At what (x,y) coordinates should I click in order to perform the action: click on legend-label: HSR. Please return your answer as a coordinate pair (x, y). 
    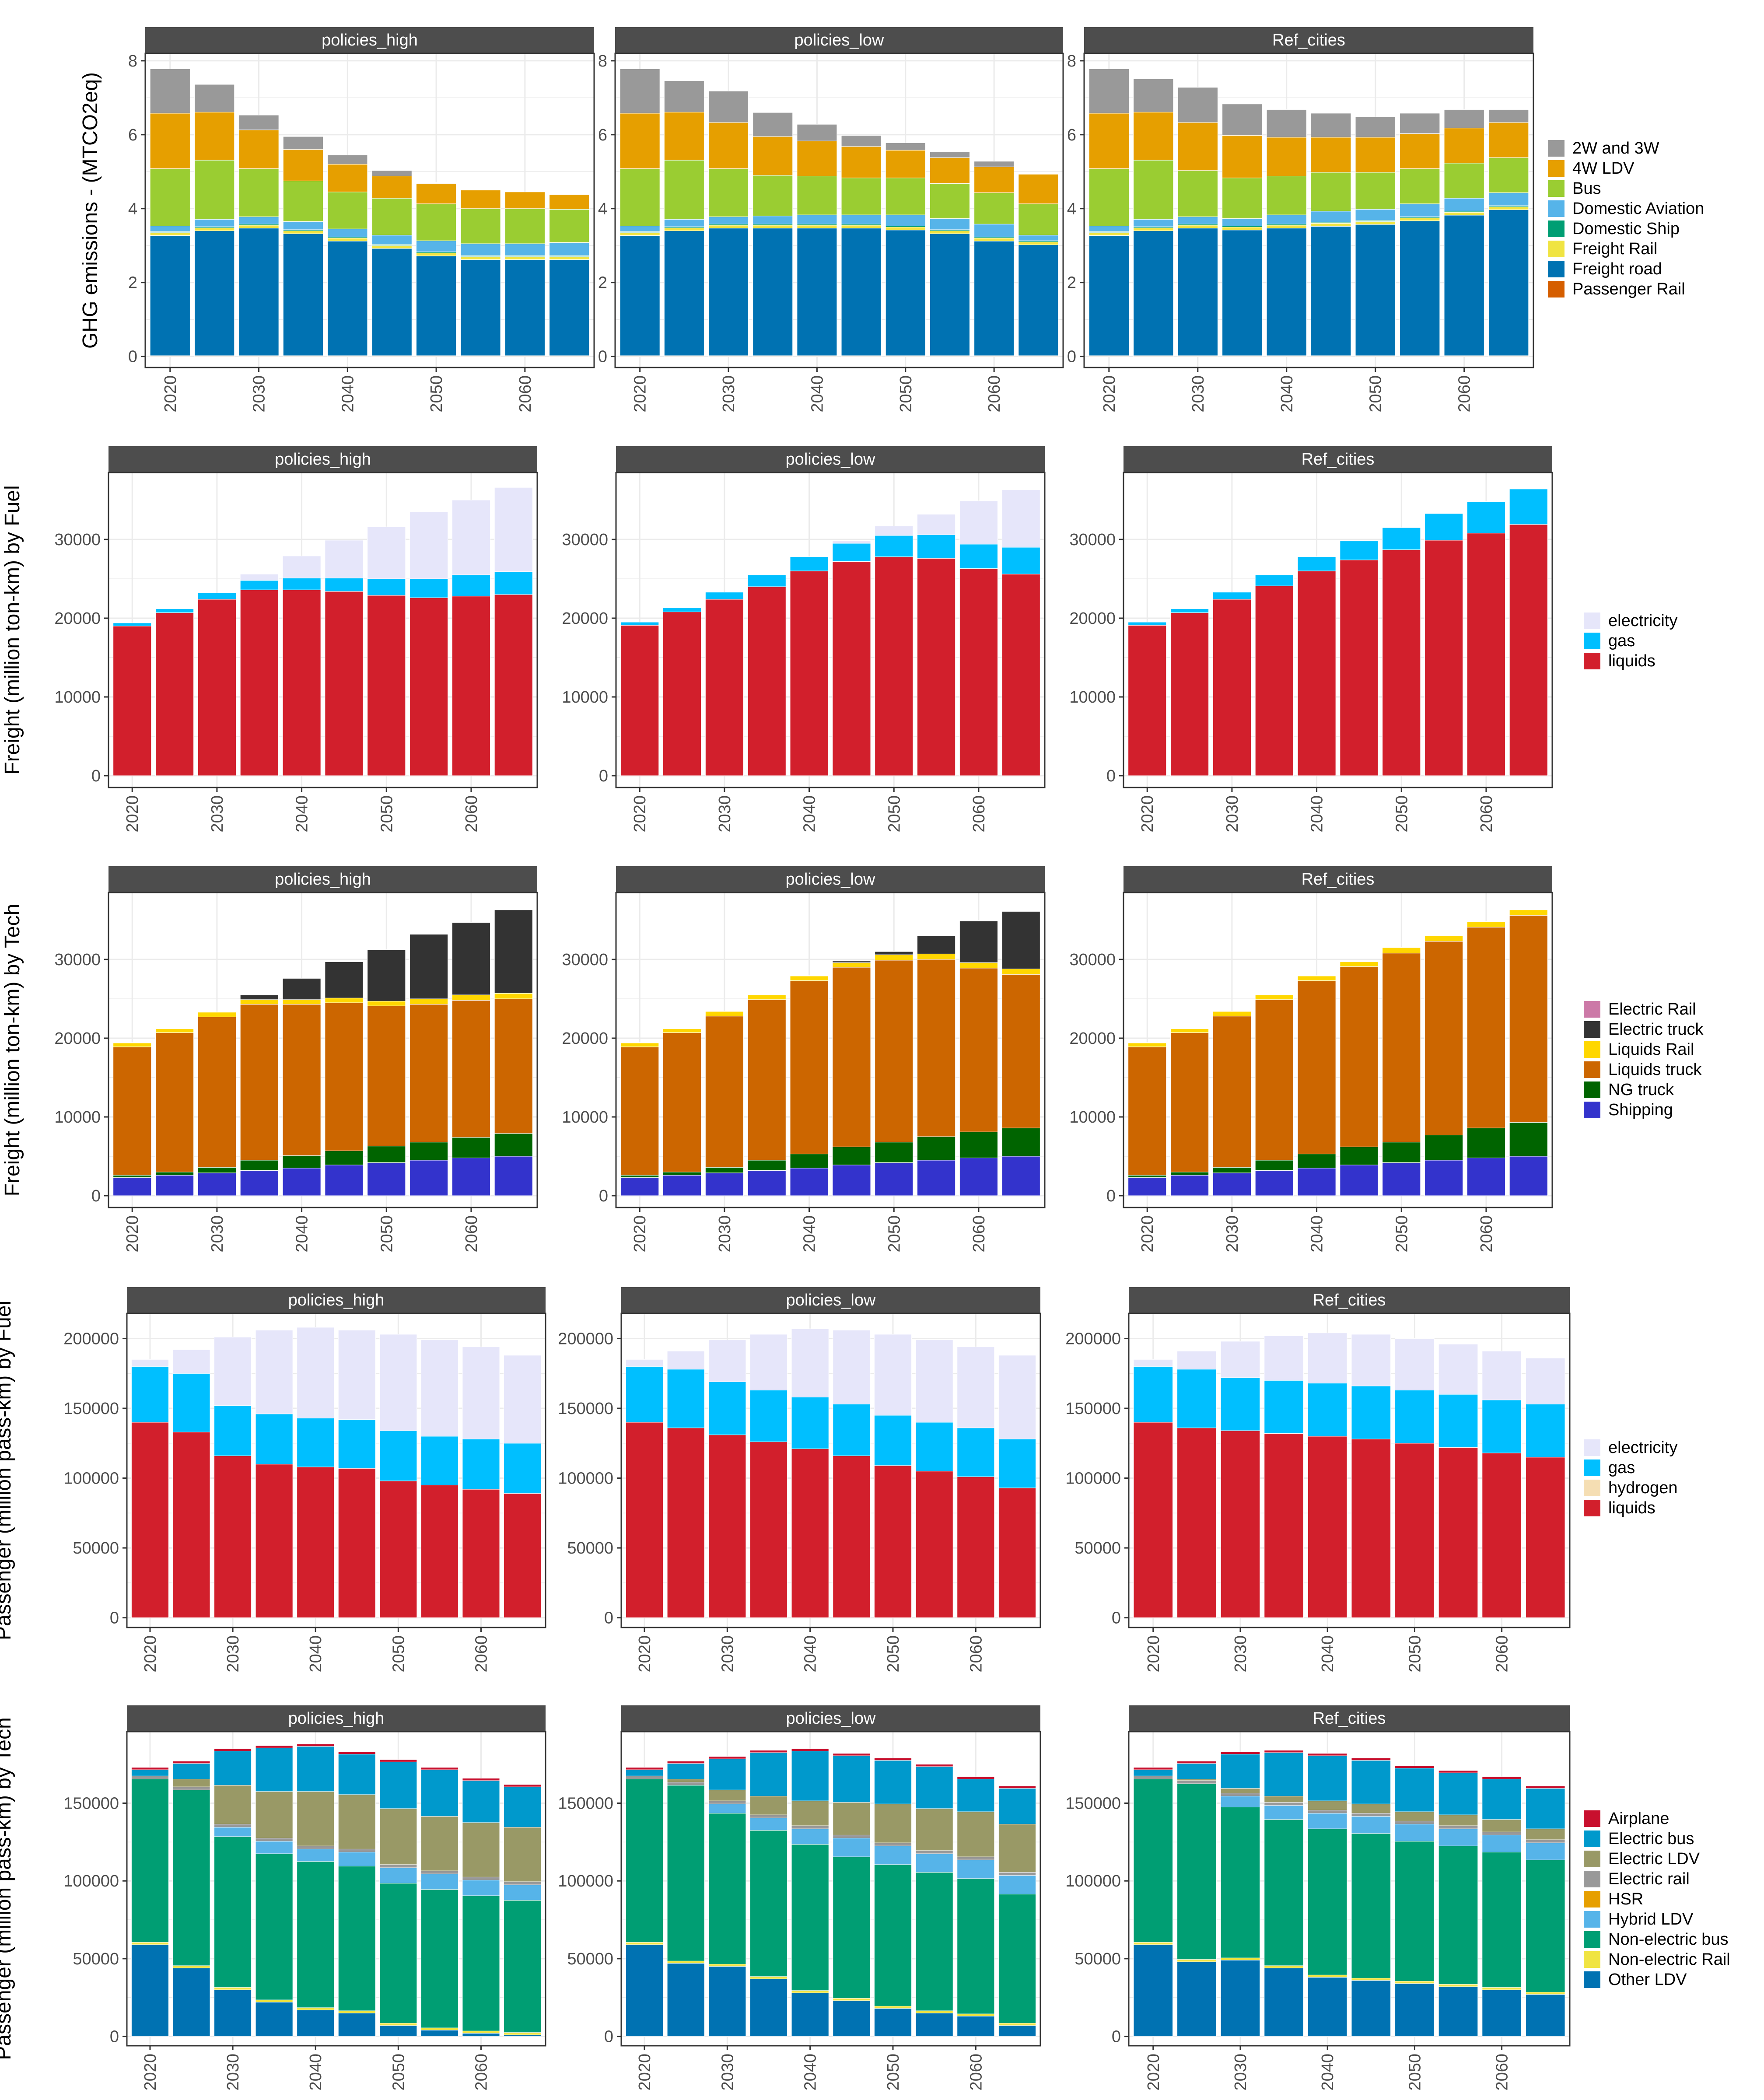
    Looking at the image, I should click on (1625, 1899).